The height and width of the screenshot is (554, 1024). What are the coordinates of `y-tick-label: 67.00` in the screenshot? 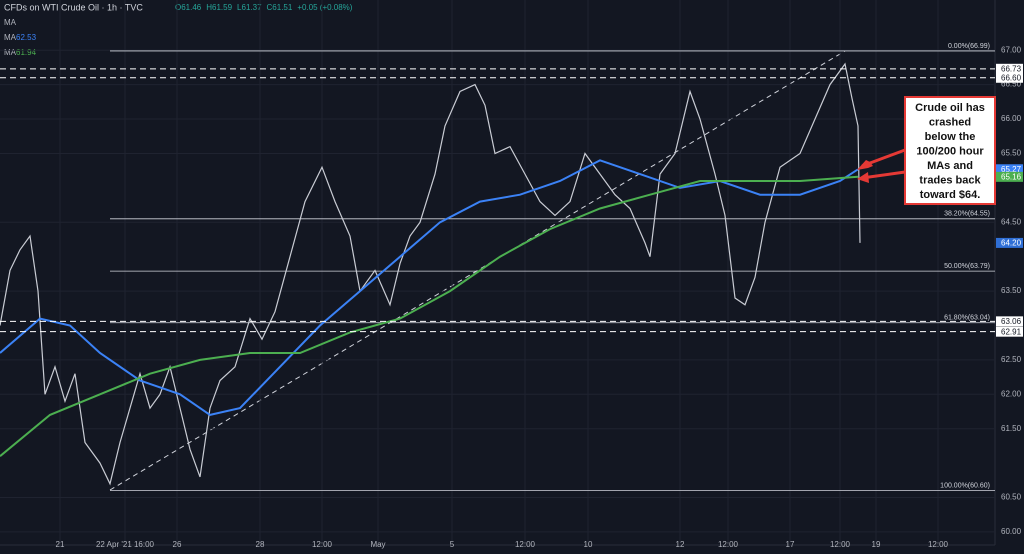 It's located at (1011, 49).